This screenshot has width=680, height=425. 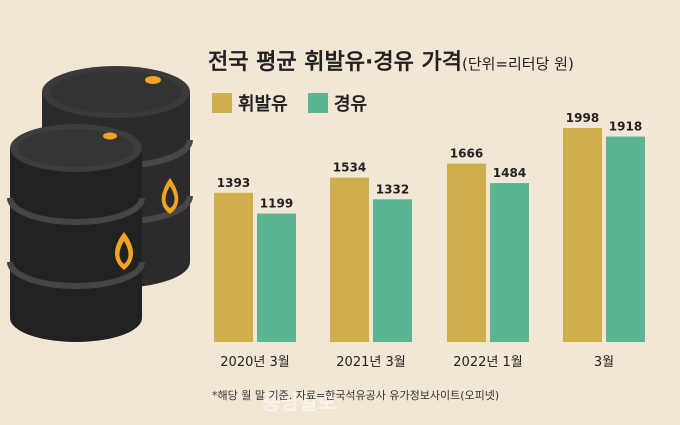 What do you see at coordinates (263, 104) in the screenshot?
I see `legend-label-gasoline: 휘발유` at bounding box center [263, 104].